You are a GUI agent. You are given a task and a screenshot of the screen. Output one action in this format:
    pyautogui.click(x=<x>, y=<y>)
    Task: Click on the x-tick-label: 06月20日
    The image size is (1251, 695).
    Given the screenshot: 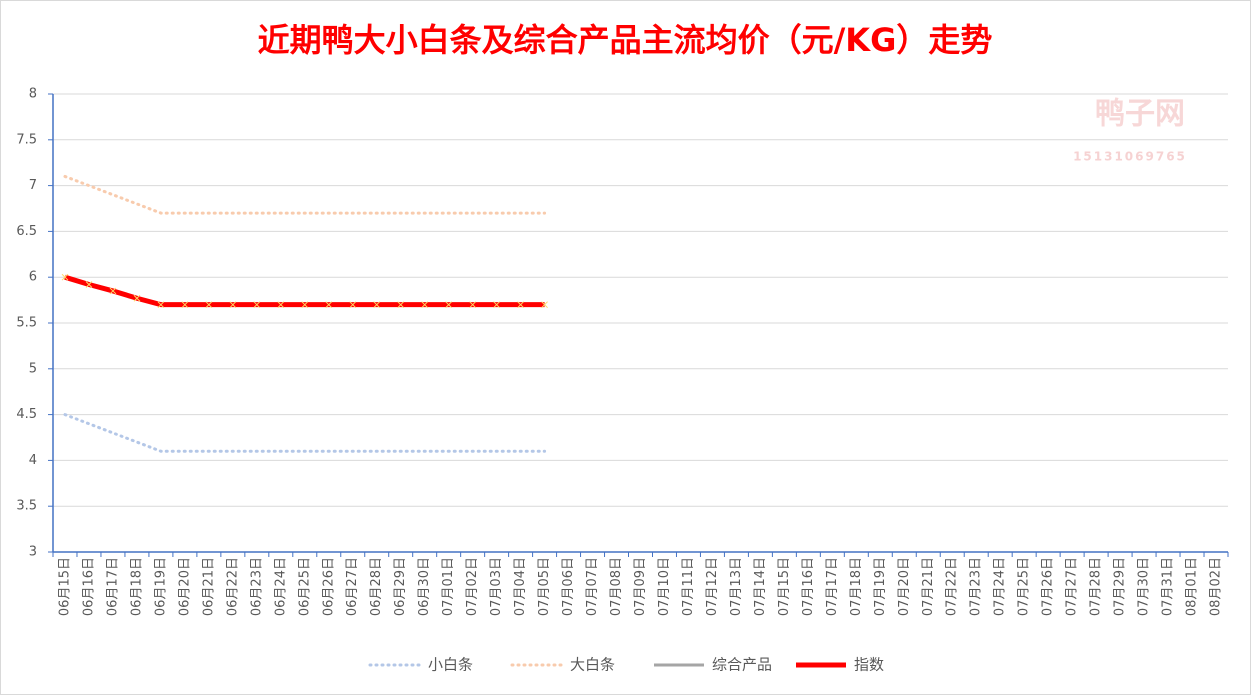 What is the action you would take?
    pyautogui.click(x=184, y=586)
    